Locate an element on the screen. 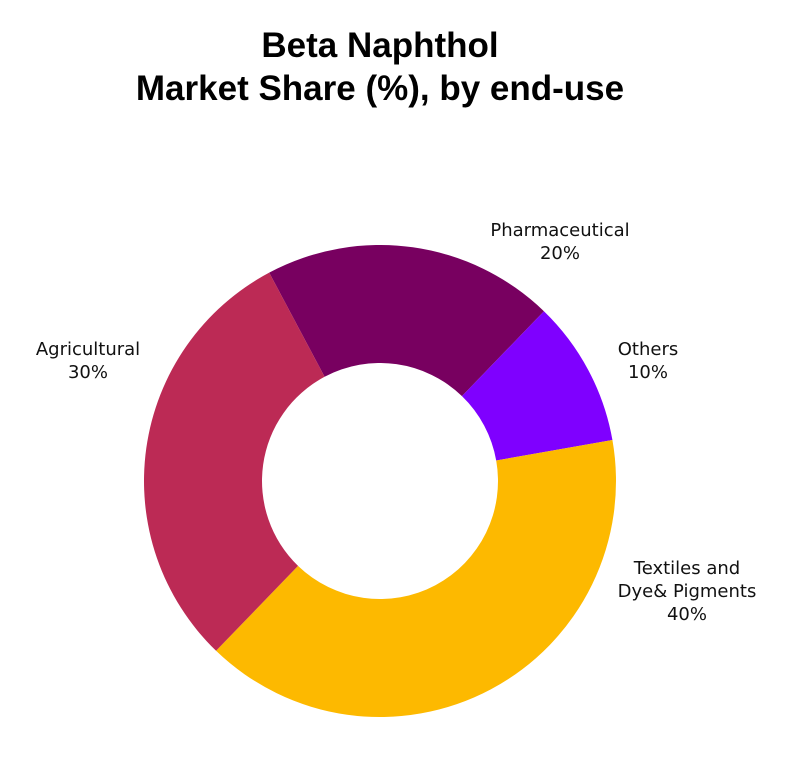 The height and width of the screenshot is (760, 806). label-agricultural-value: 30% is located at coordinates (87, 372).